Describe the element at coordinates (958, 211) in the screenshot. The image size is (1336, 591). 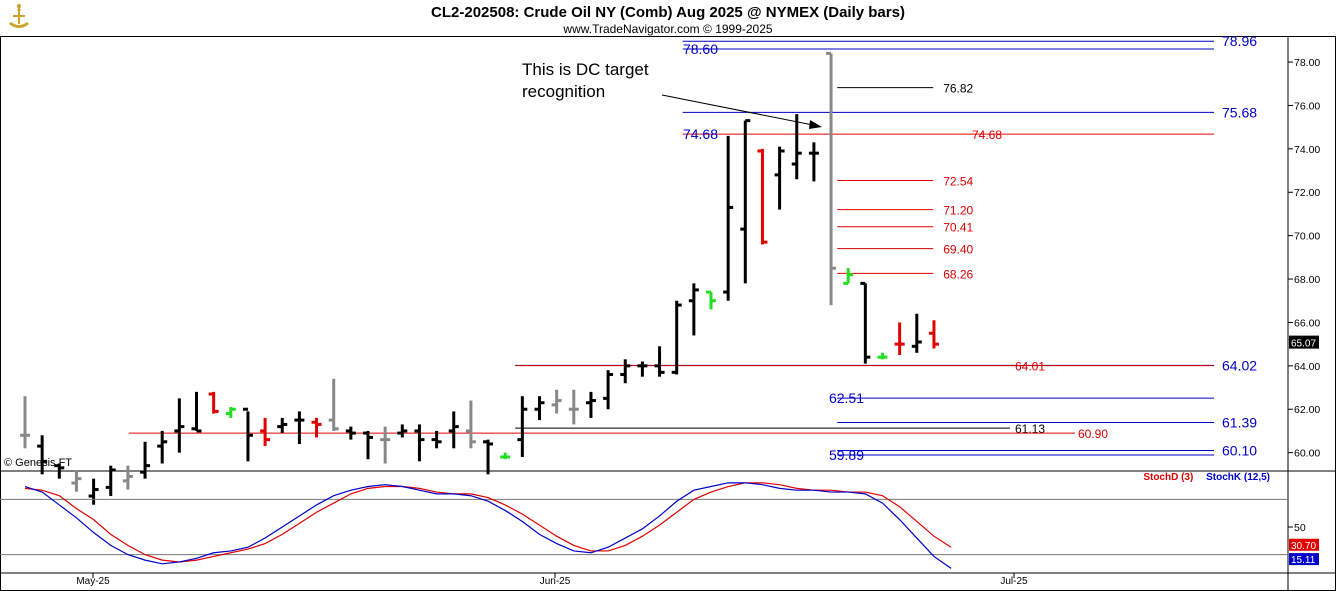
I see `level-label-71.20: 71.20` at that location.